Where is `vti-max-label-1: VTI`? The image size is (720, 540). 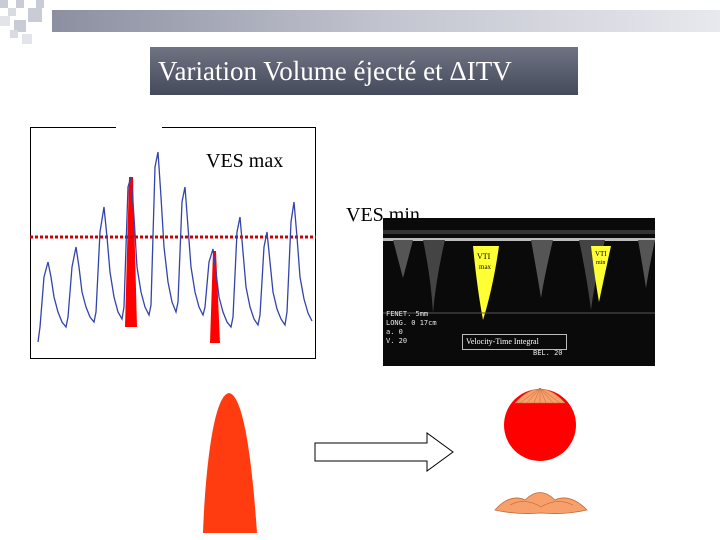 vti-max-label-1: VTI is located at coordinates (484, 256).